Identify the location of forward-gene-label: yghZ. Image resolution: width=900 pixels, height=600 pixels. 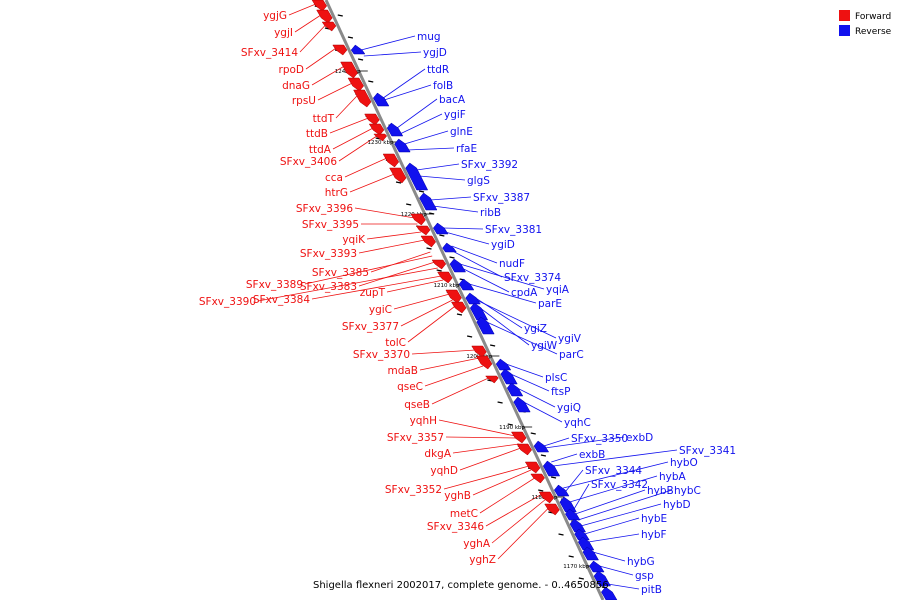
(482, 560).